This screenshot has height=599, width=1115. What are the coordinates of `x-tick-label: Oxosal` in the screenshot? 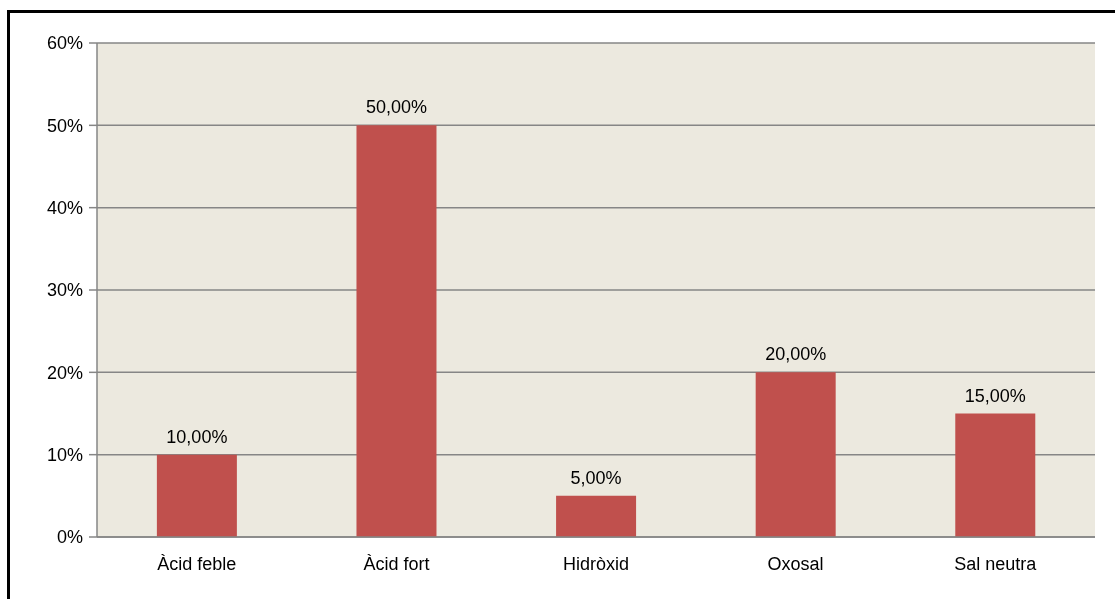 It's located at (795, 563).